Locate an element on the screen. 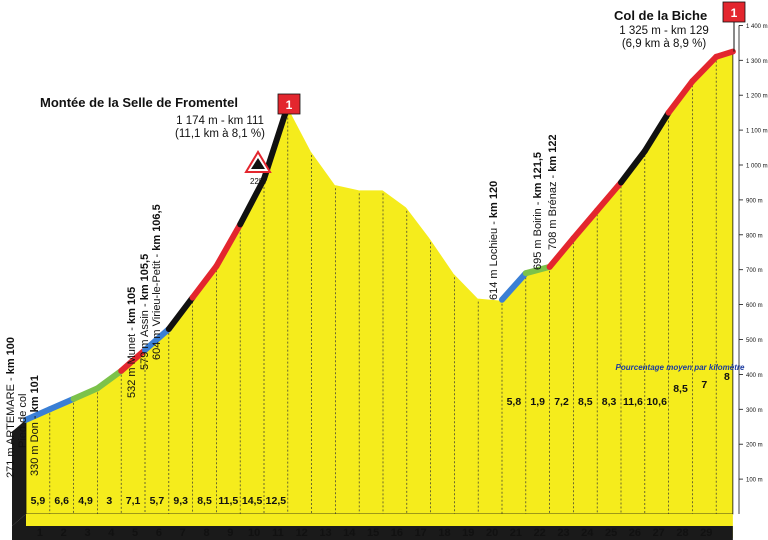 The width and height of the screenshot is (768, 540). km-label: 7 is located at coordinates (183, 533).